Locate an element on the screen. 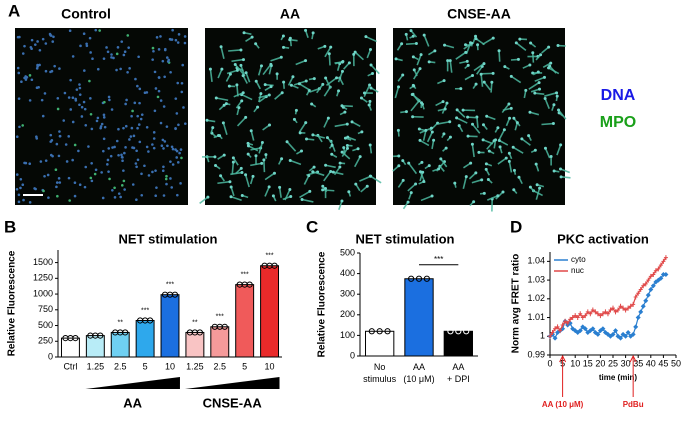  x-tick-label: AA + DPI is located at coordinates (458, 373).